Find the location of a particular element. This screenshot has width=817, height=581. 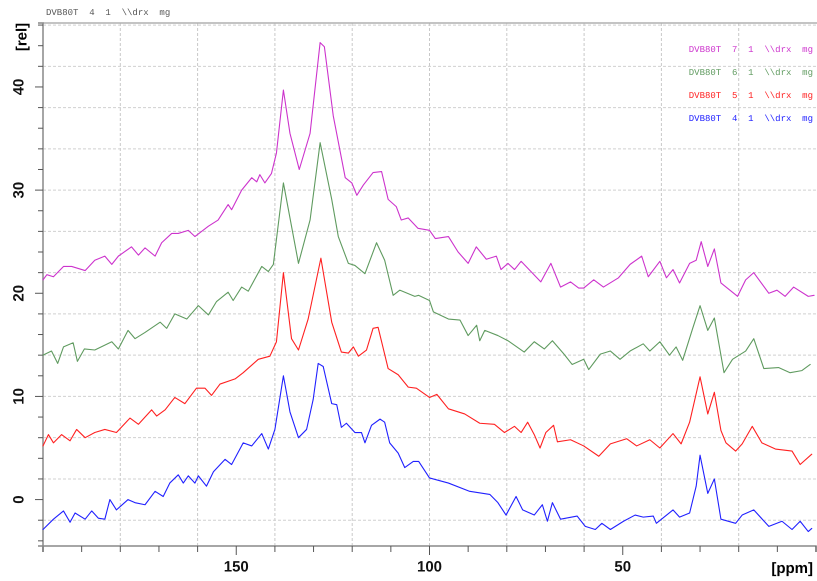

y-axis-title: [rel] is located at coordinates (22, 37).